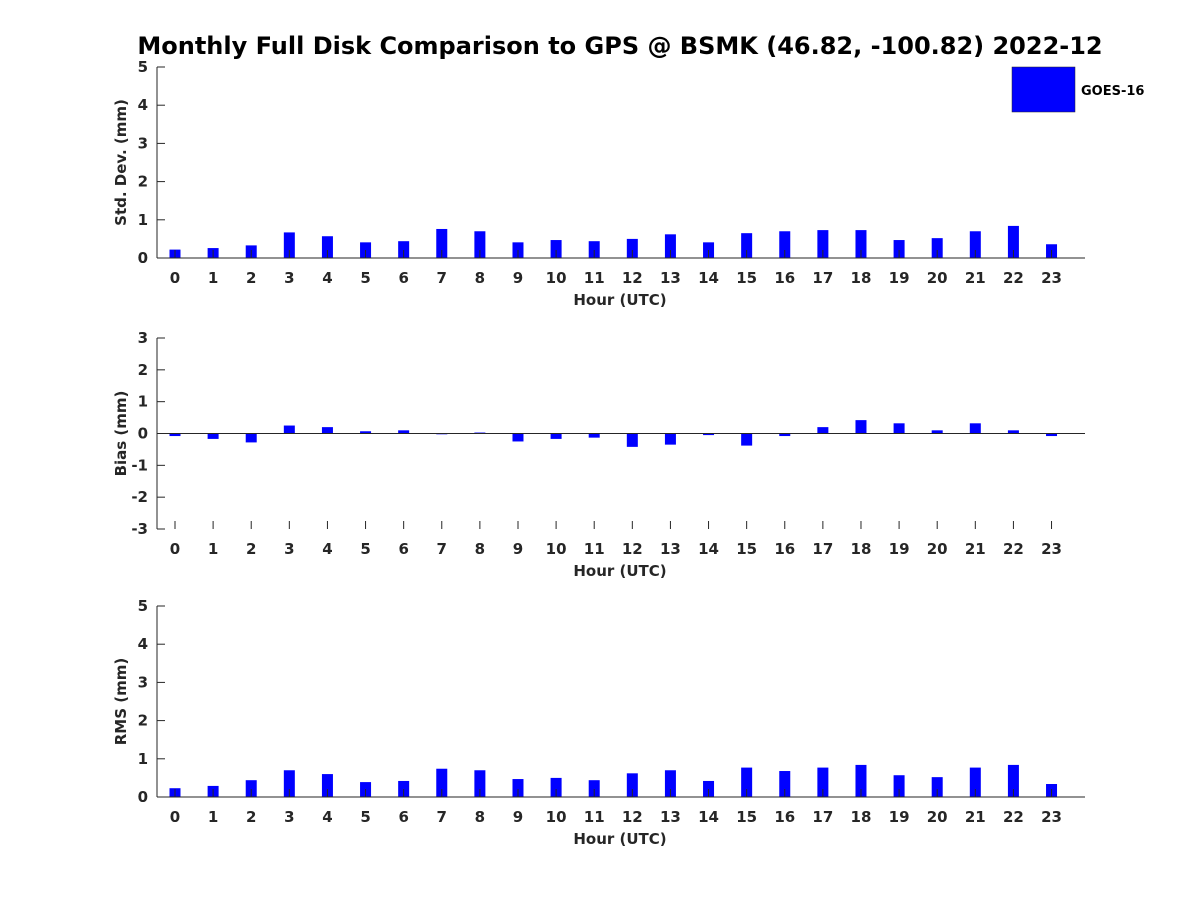  What do you see at coordinates (556, 278) in the screenshot?
I see `x-tick-label: 10` at bounding box center [556, 278].